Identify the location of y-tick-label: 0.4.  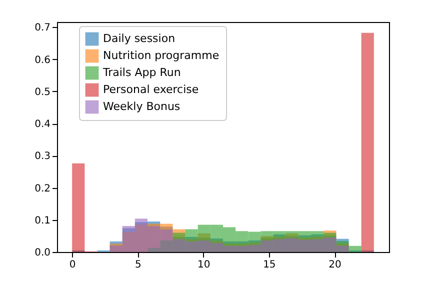
(42, 124).